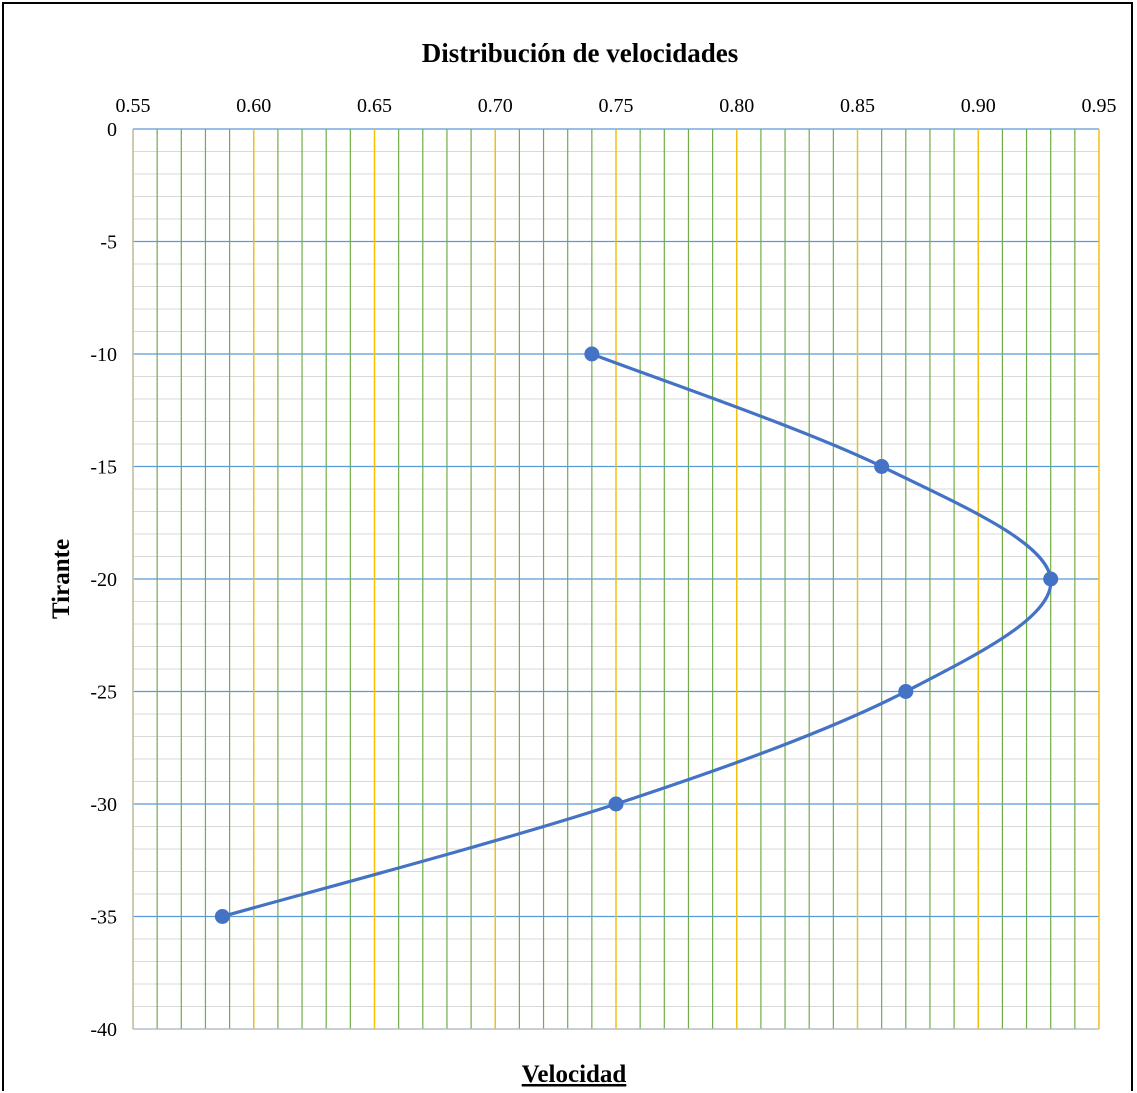 The height and width of the screenshot is (1093, 1137). What do you see at coordinates (103, 580) in the screenshot?
I see `y-tick-label: -20` at bounding box center [103, 580].